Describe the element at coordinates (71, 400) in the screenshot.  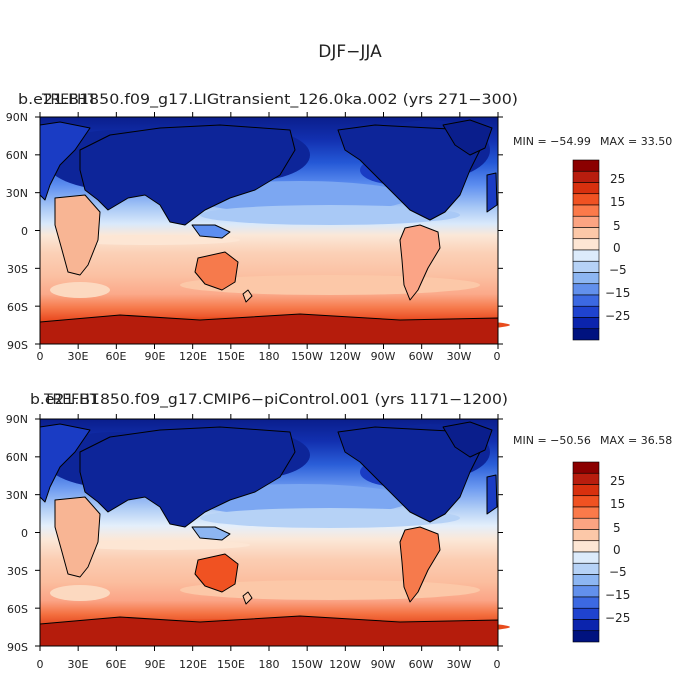
I see `panel-2-overlap-label: TREFHT` at that location.